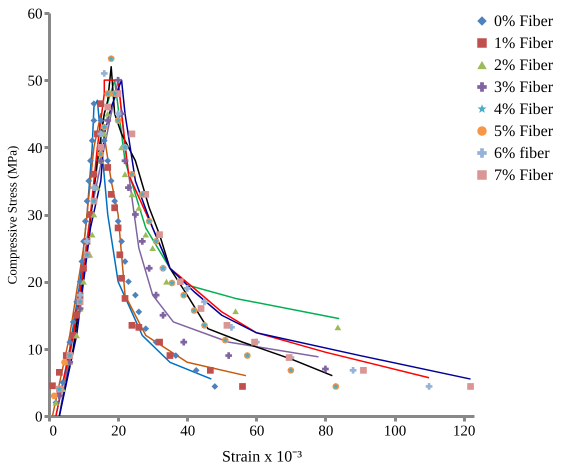 Image resolution: width=568 pixels, height=475 pixels. What do you see at coordinates (35, 148) in the screenshot?
I see `y-tick-label: 40` at bounding box center [35, 148].